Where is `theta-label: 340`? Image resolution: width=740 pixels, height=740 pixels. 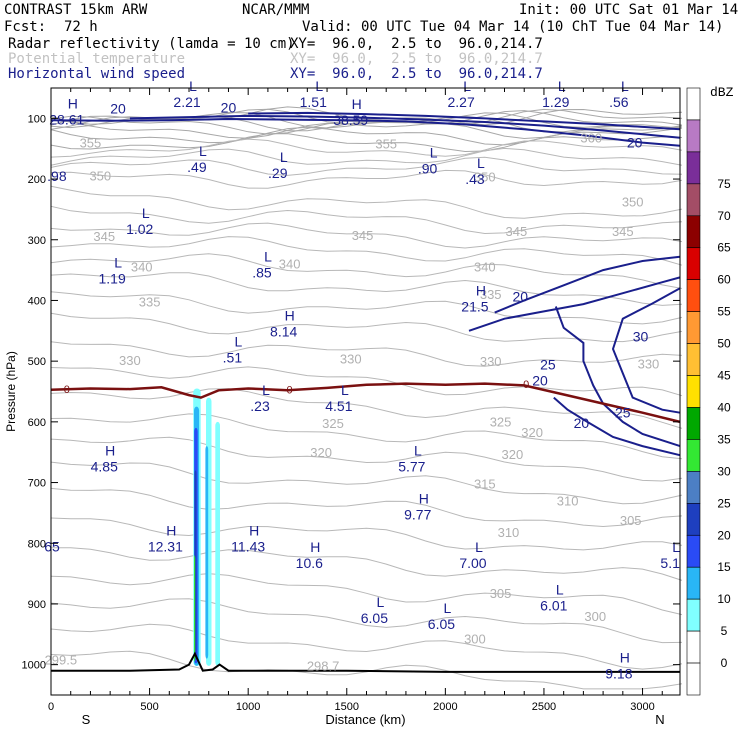
theta-label: 340 is located at coordinates (485, 266).